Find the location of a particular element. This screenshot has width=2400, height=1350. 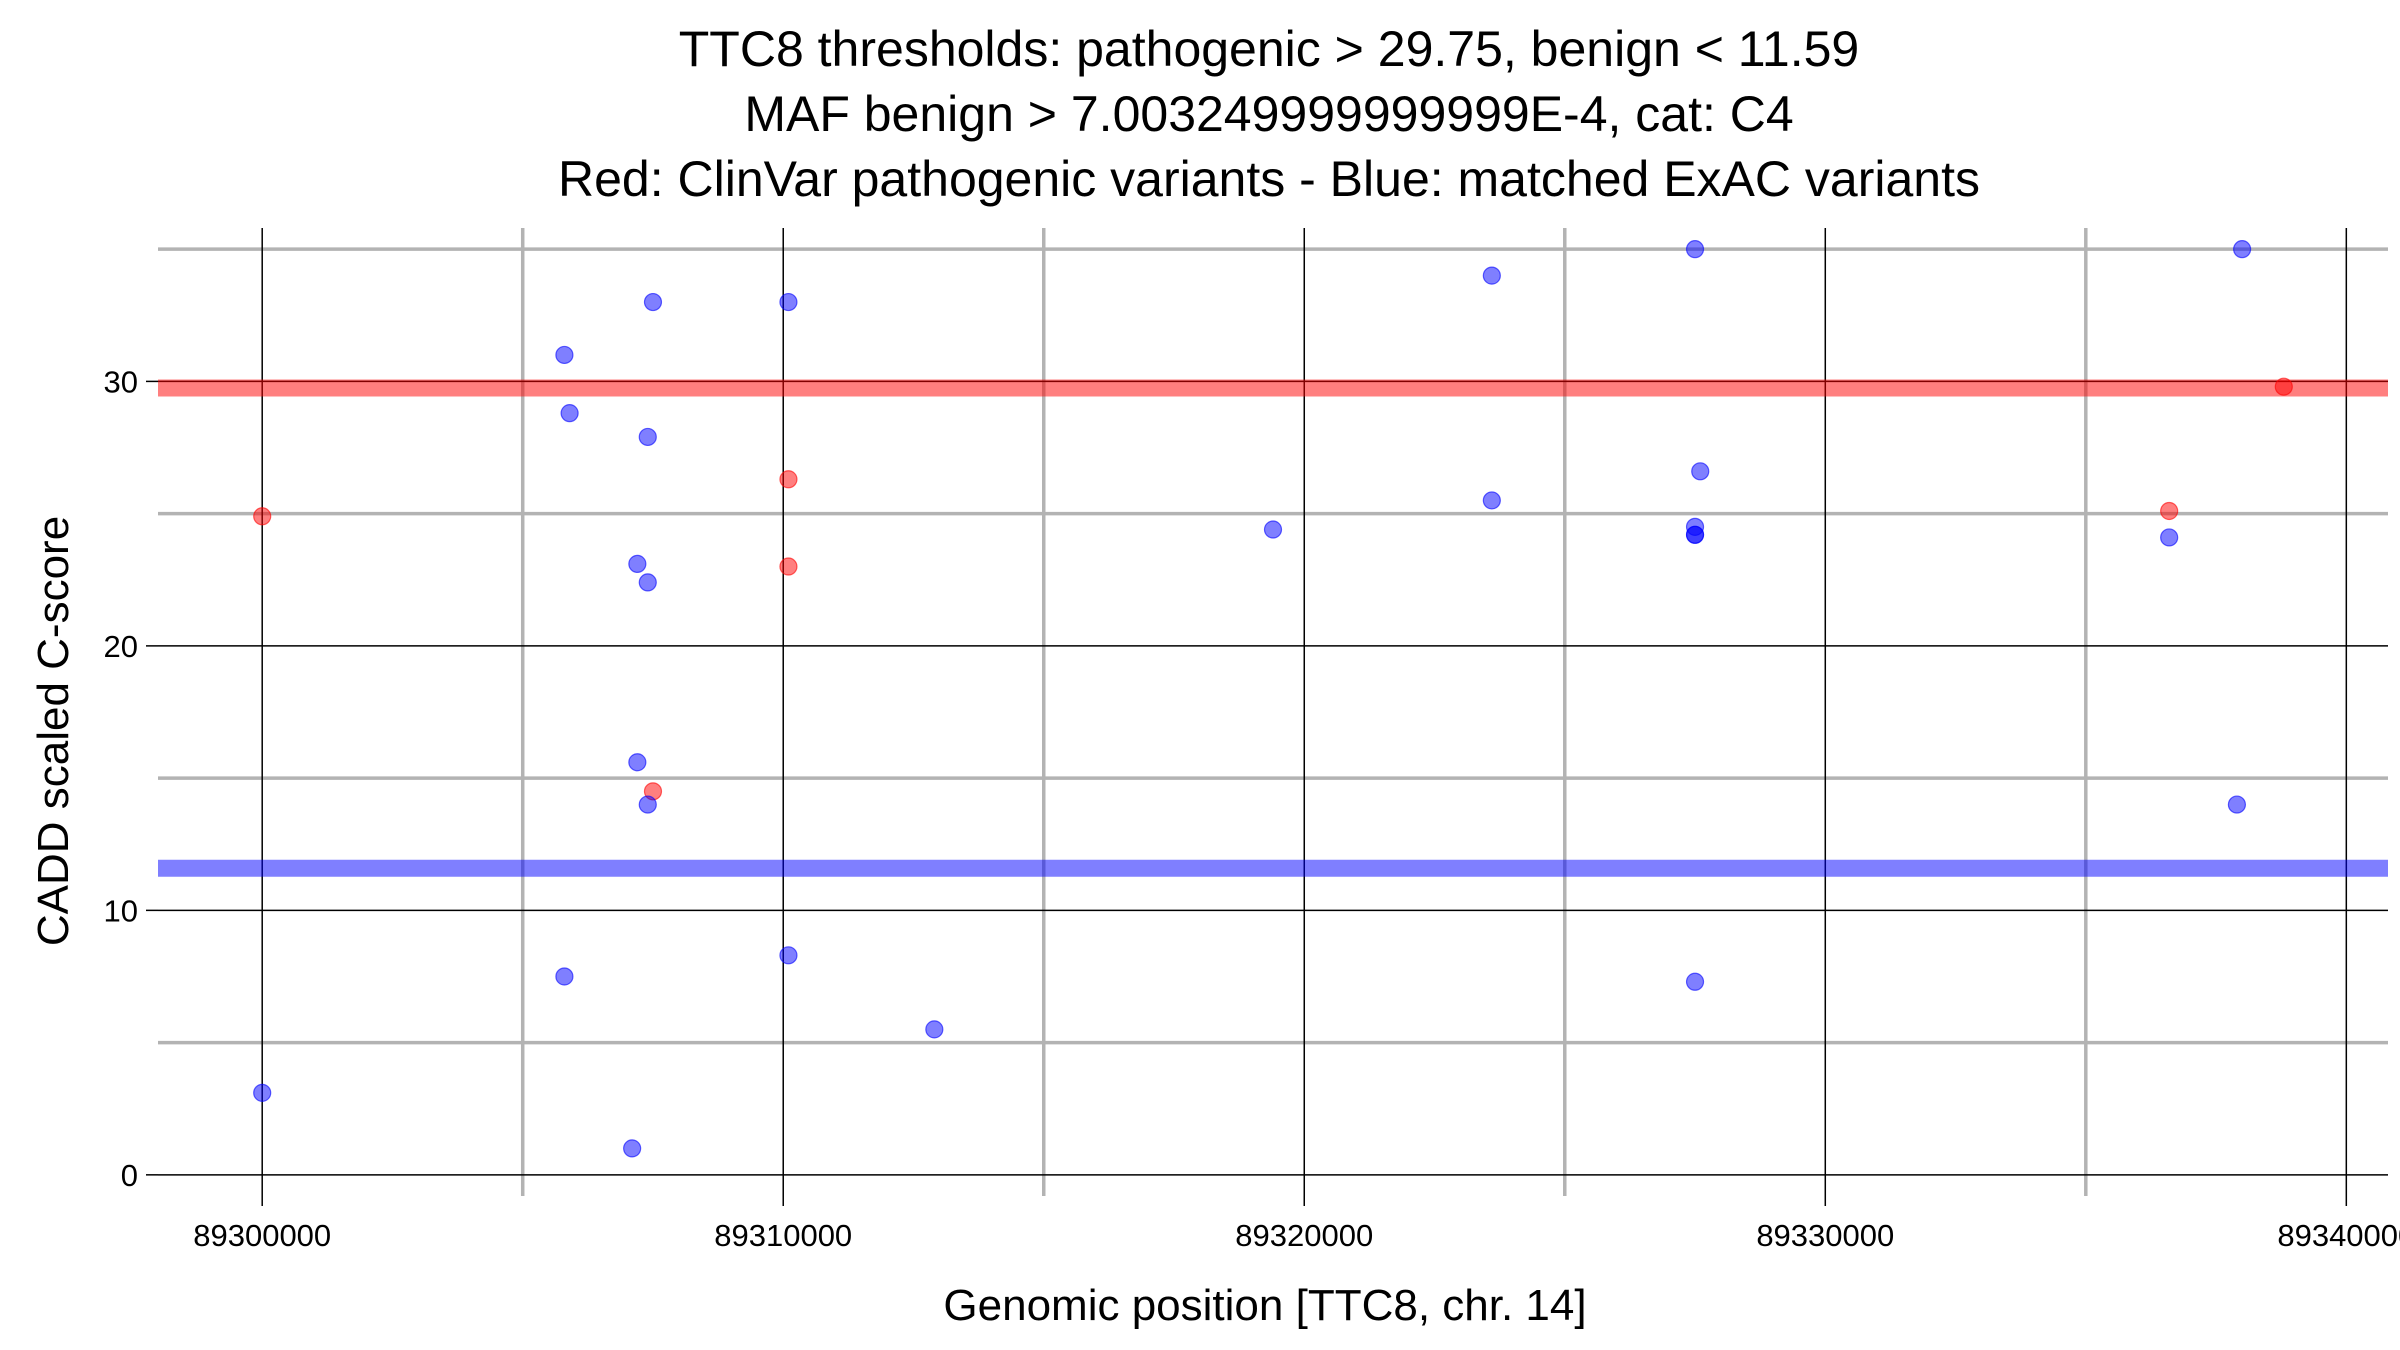

y-tick-label: 10 is located at coordinates (121, 910).